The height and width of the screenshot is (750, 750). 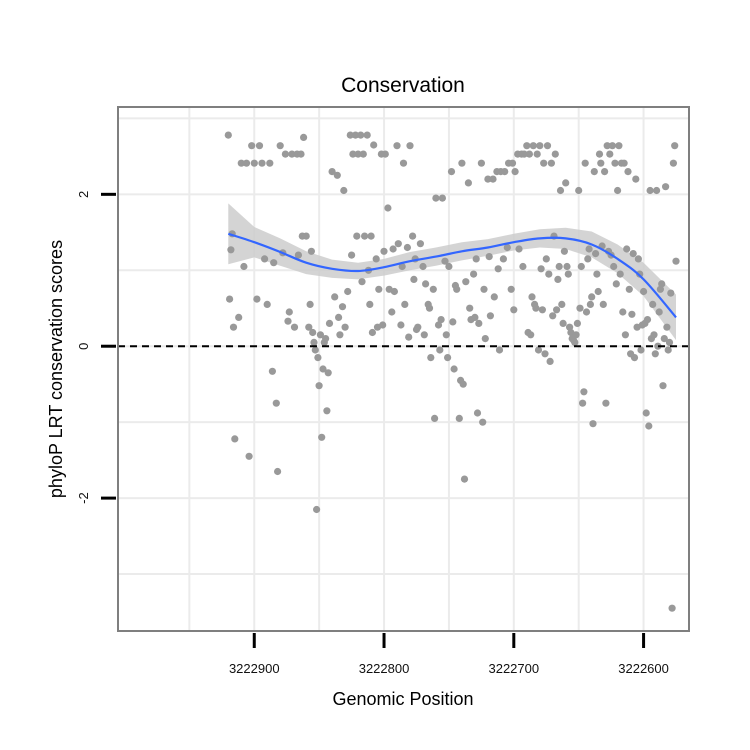 I want to click on smooth-curve, so click(x=452, y=275).